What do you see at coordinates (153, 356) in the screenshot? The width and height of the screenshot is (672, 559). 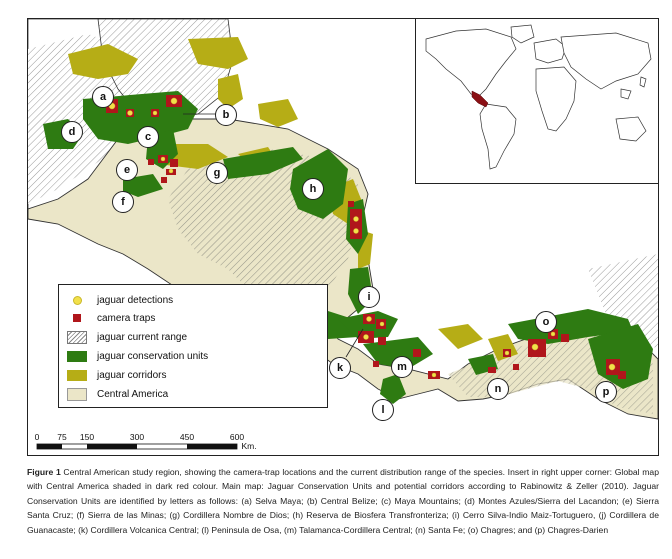 I see `legend-label: jaguar conservation units` at bounding box center [153, 356].